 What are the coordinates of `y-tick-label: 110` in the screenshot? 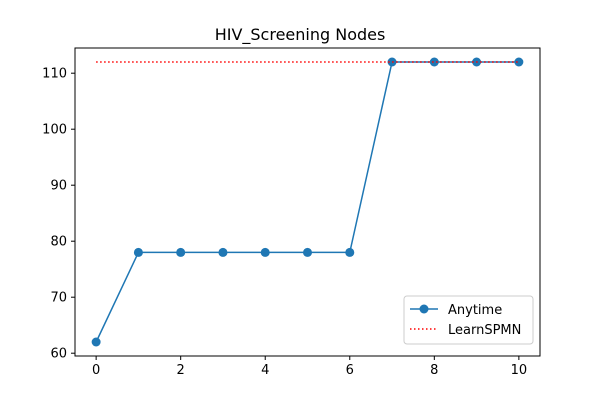 It's located at (54, 74).